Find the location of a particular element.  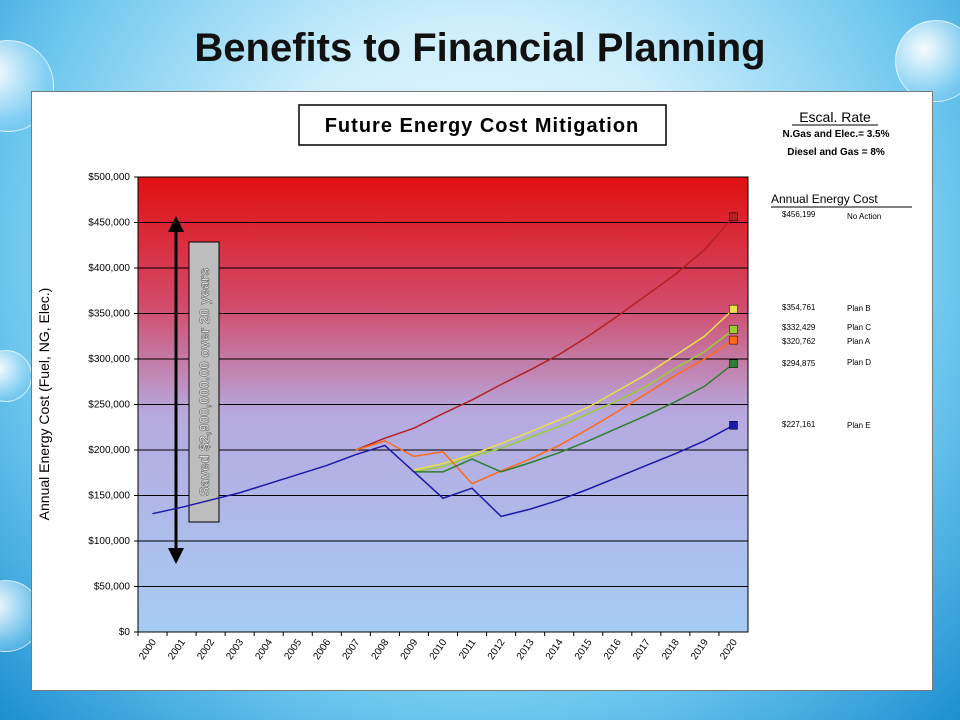

x-tick-label: 2004 is located at coordinates (264, 649).